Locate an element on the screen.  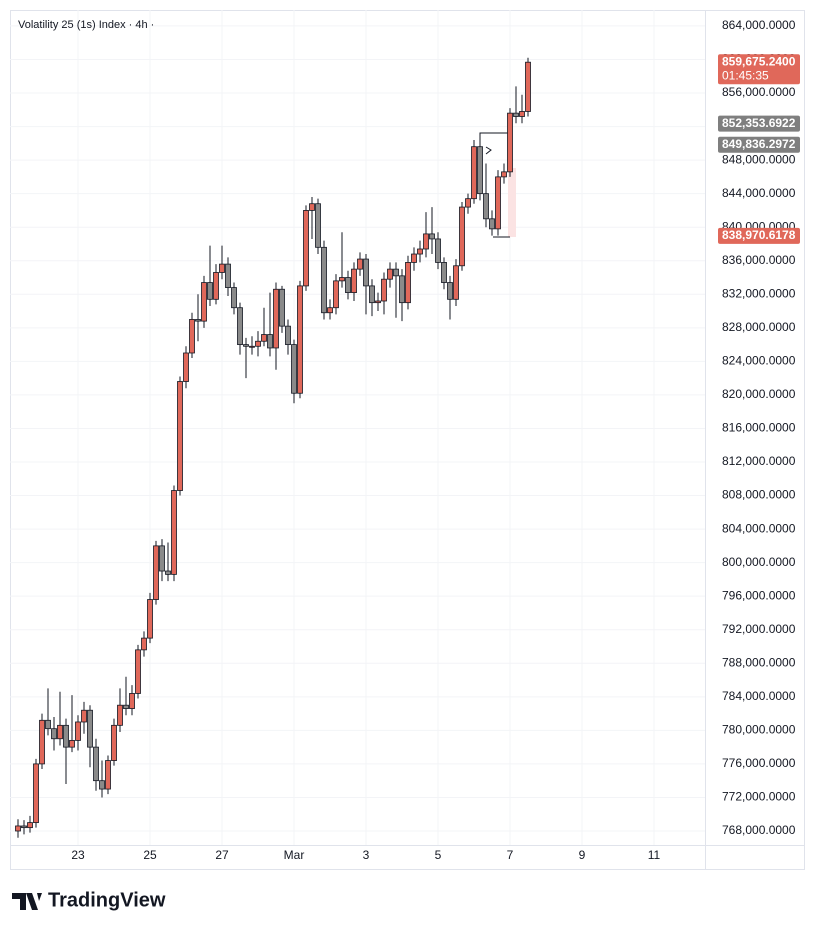
y-tick-label: 776,000.0000 is located at coordinates (759, 763).